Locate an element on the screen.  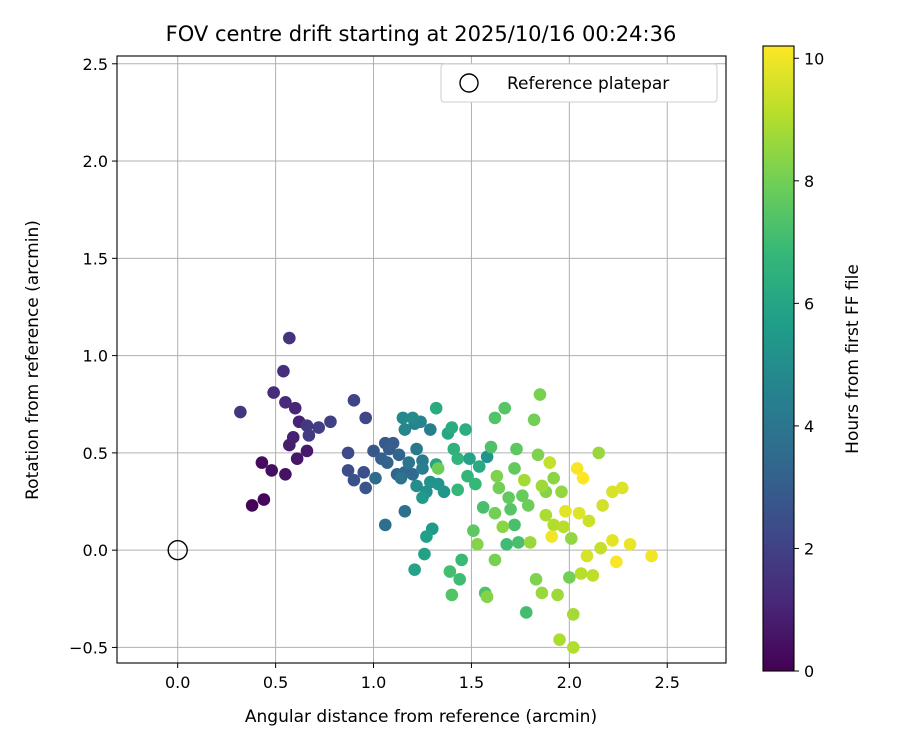
legend-box is located at coordinates (579, 83).